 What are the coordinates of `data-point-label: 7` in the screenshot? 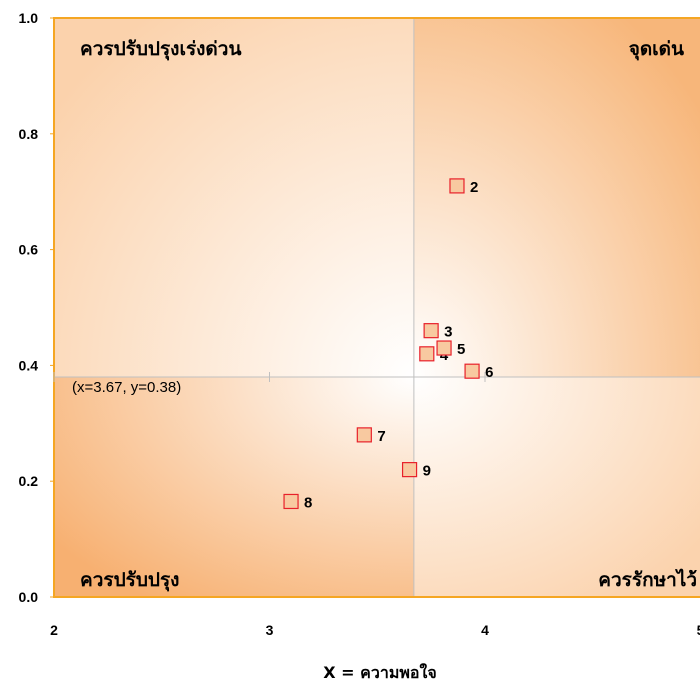 It's located at (381, 436).